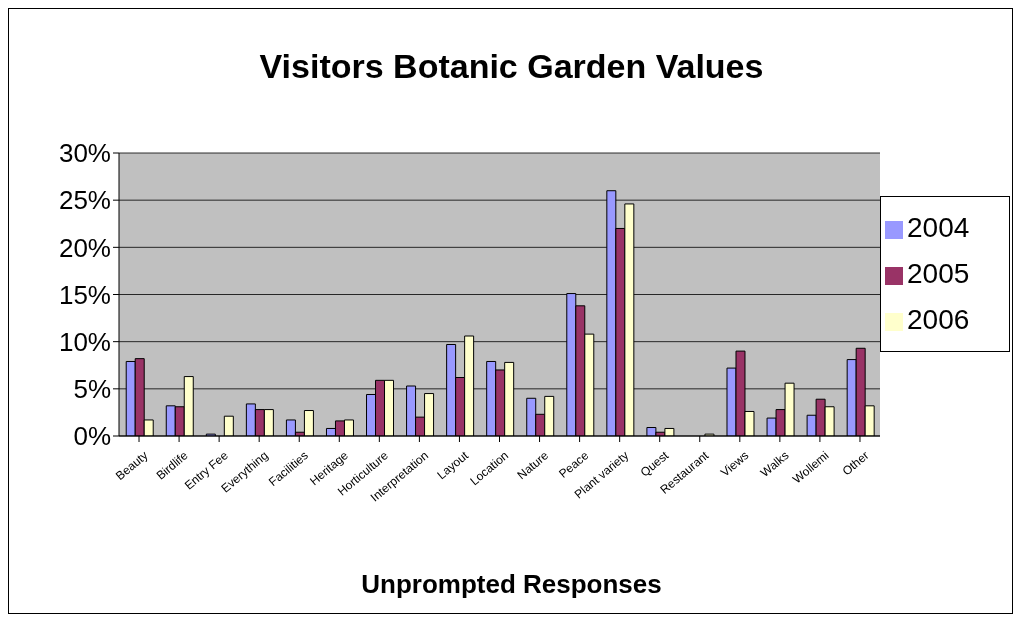 The height and width of the screenshot is (622, 1021). Describe the element at coordinates (84, 294) in the screenshot. I see `y-tick-label: 15%` at that location.